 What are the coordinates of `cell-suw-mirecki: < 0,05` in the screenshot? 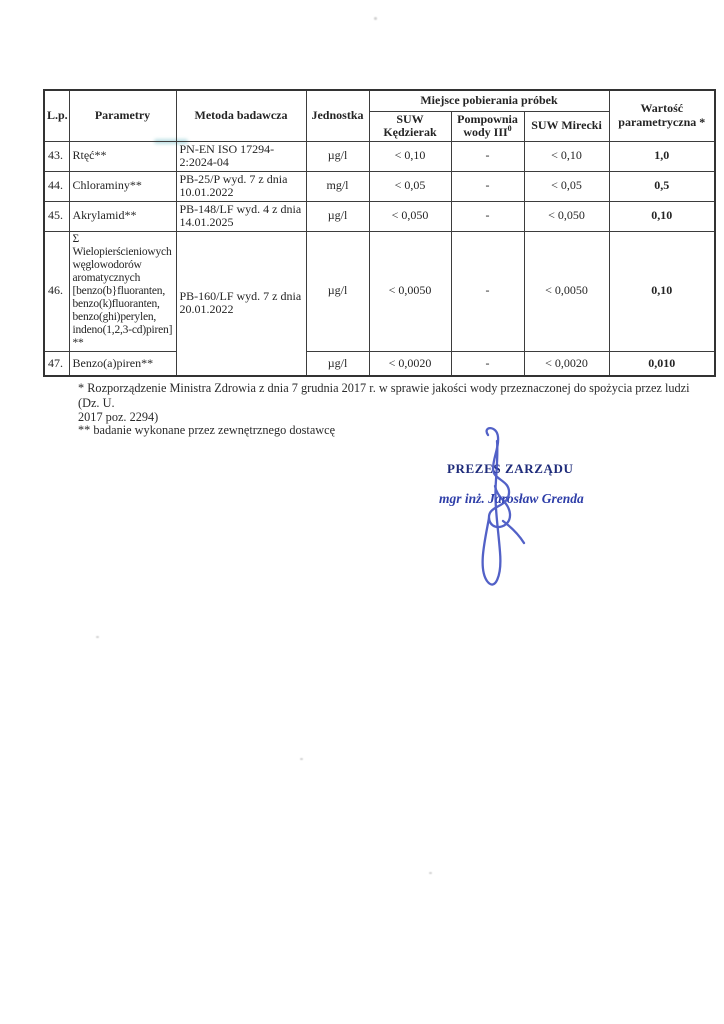 It's located at (566, 186).